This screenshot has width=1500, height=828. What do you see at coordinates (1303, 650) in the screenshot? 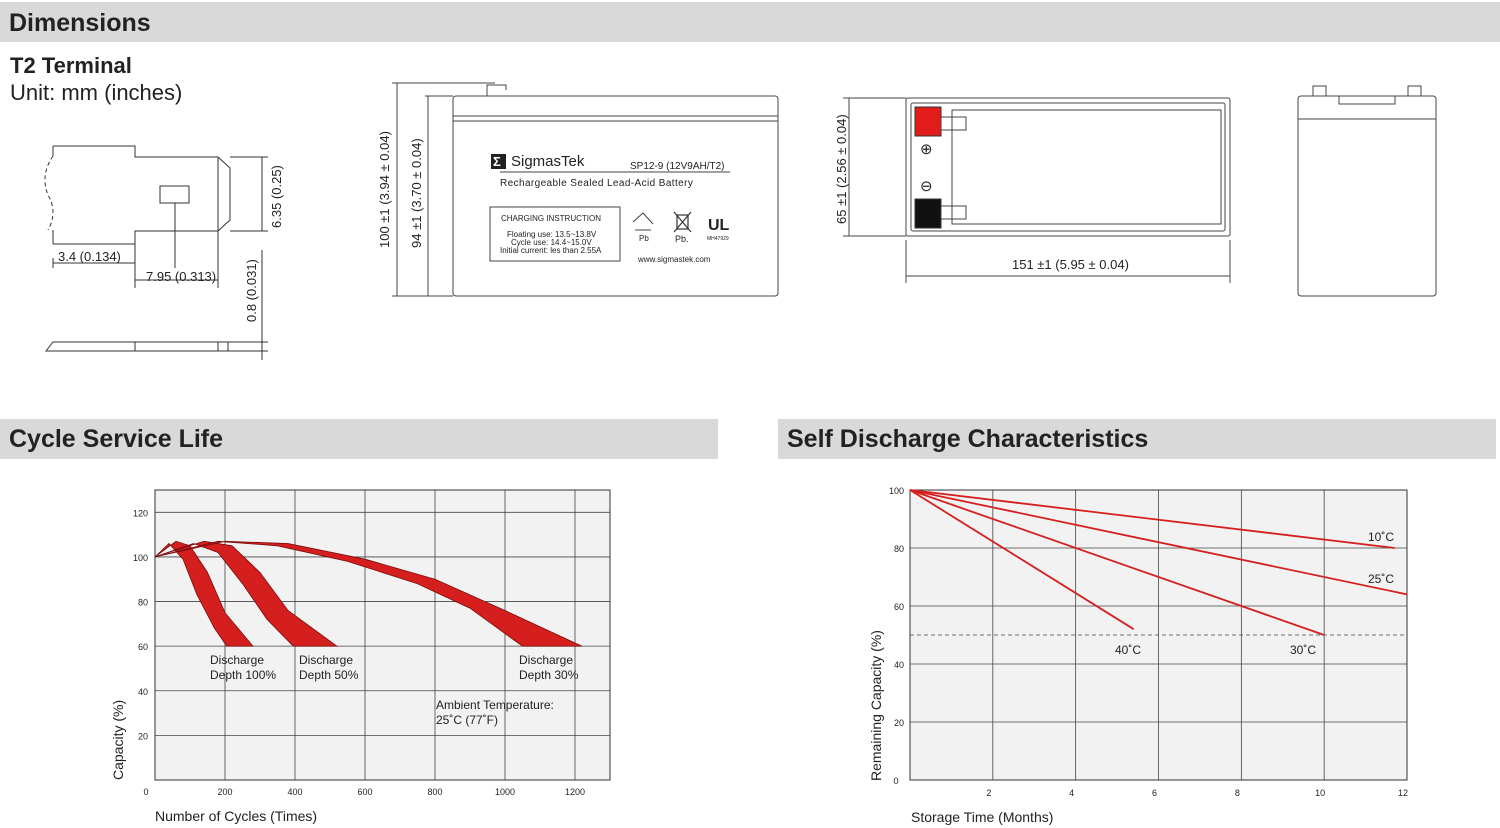
I see `series-label: 30˚C` at bounding box center [1303, 650].